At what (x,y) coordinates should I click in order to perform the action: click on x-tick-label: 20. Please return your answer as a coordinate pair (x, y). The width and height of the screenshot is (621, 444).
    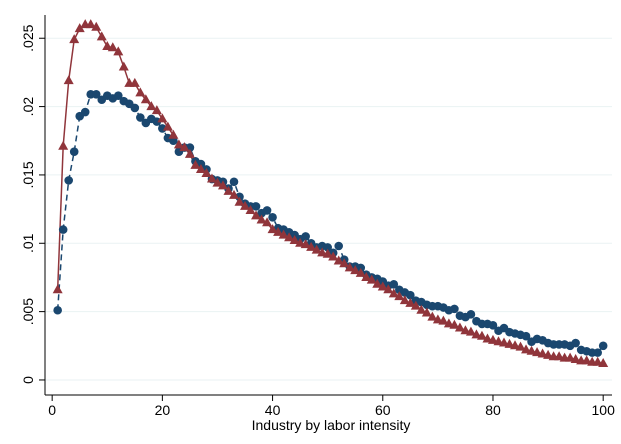
    Looking at the image, I should click on (163, 410).